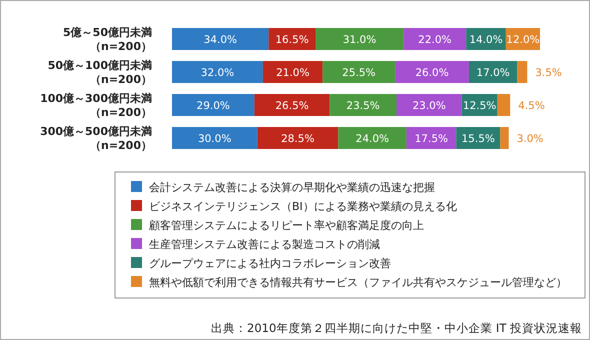  What do you see at coordinates (100, 72) in the screenshot?
I see `y-tick-label: 50億～100億円未満（n=200）` at bounding box center [100, 72].